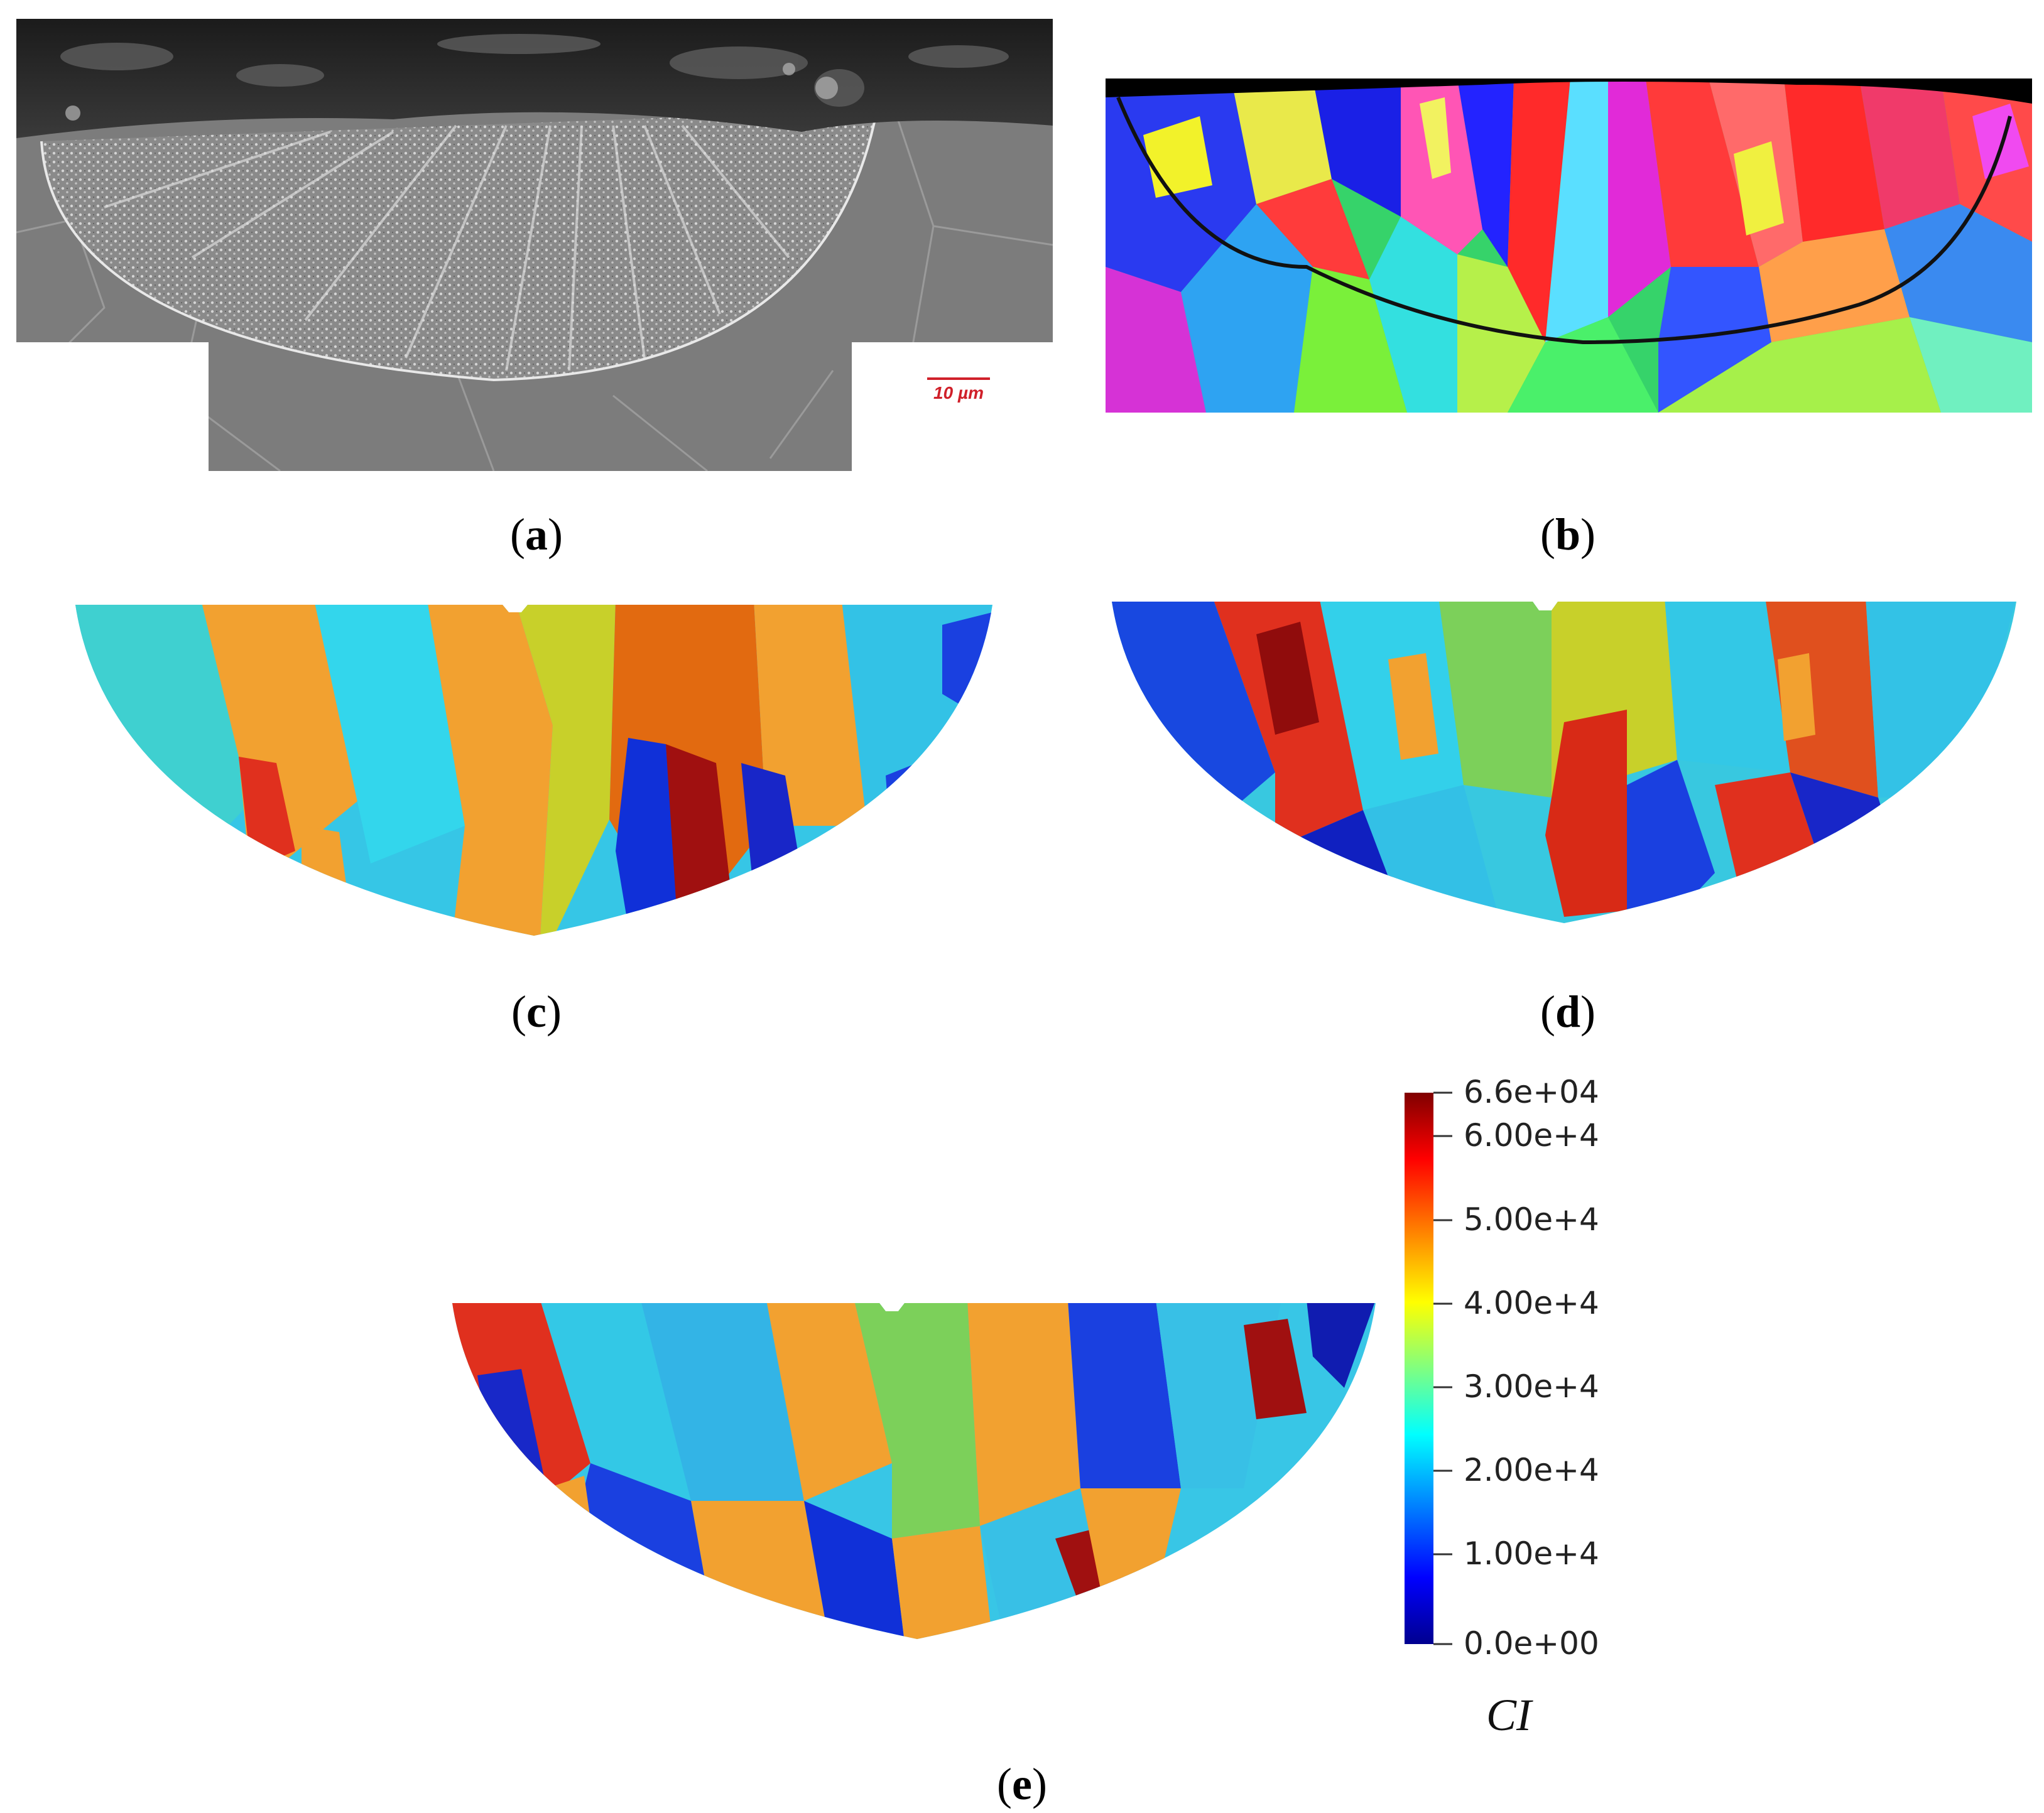 This screenshot has width=2044, height=1813. Describe the element at coordinates (1568, 1012) in the screenshot. I see `caption-d: (d)` at that location.